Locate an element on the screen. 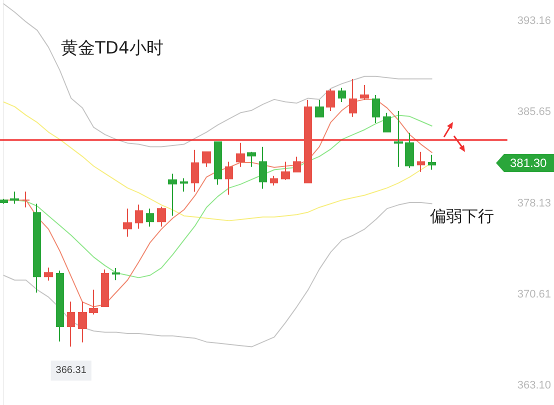 The width and height of the screenshot is (554, 405). y-tick-label: 370.61 is located at coordinates (534, 294).